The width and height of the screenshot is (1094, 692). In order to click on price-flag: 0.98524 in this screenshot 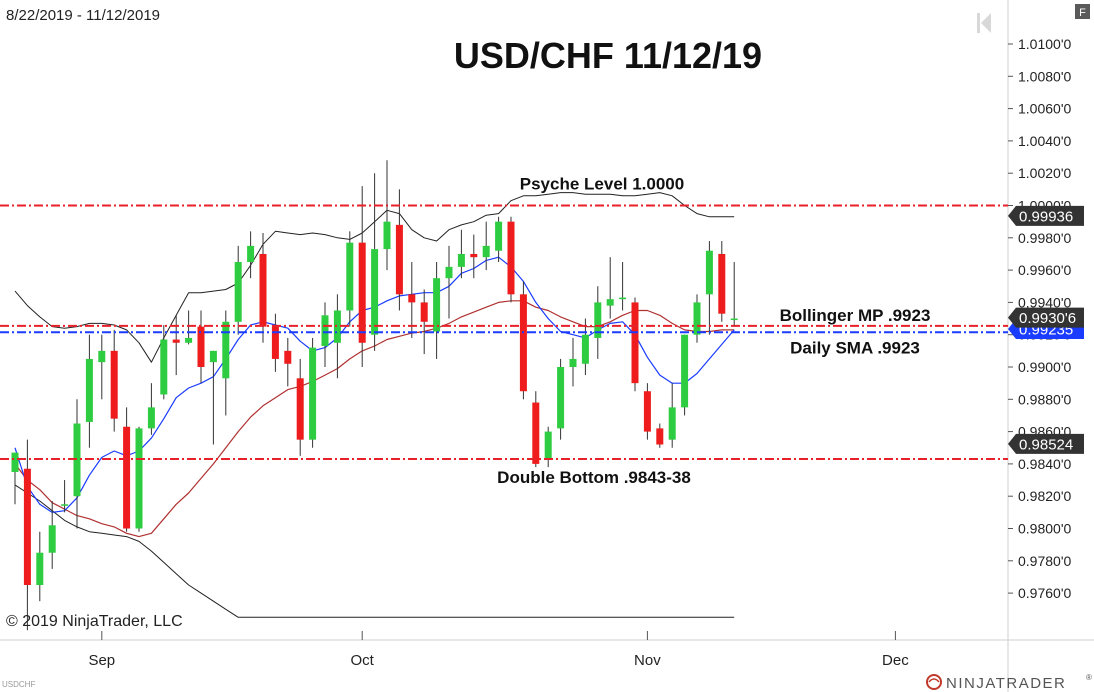, I will do `click(1046, 443)`.